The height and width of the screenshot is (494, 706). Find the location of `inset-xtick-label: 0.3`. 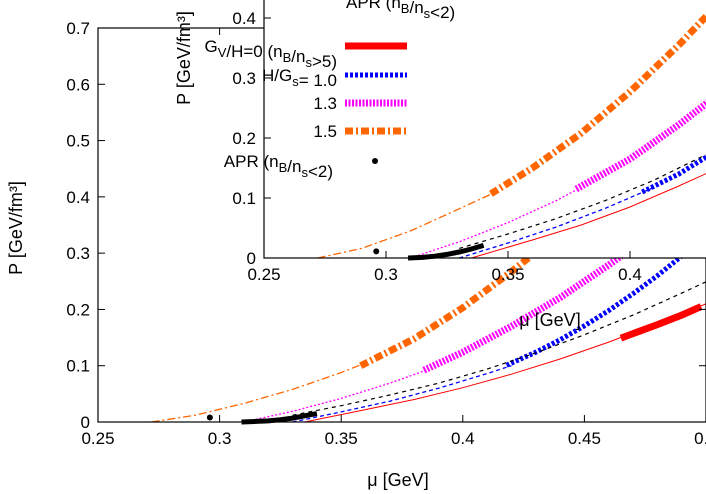

inset-xtick-label: 0.3 is located at coordinates (386, 274).